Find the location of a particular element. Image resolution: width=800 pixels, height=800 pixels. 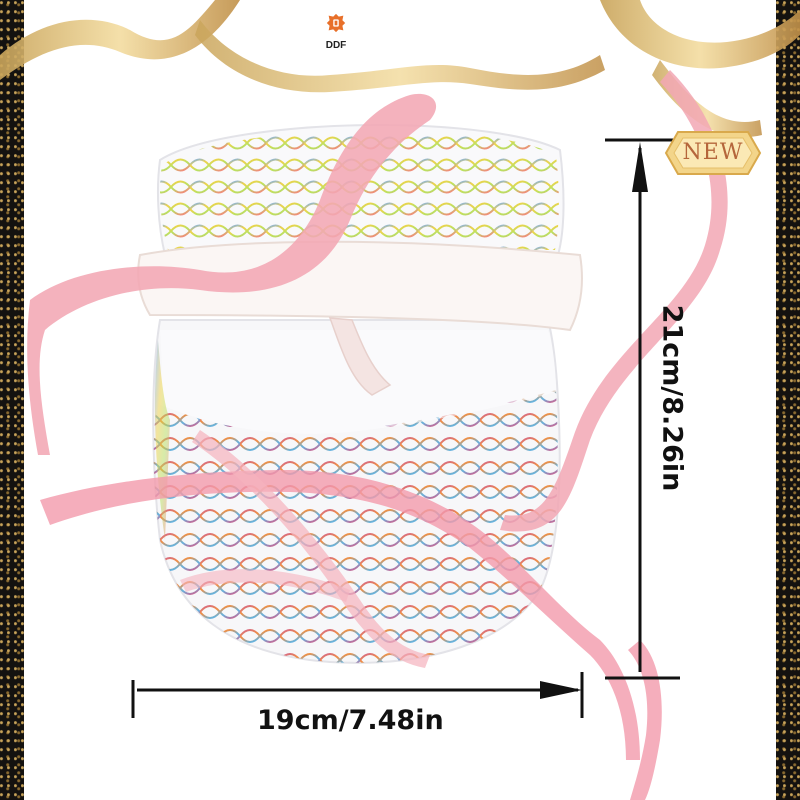

brand-logo: DDF is located at coordinates (336, 31).